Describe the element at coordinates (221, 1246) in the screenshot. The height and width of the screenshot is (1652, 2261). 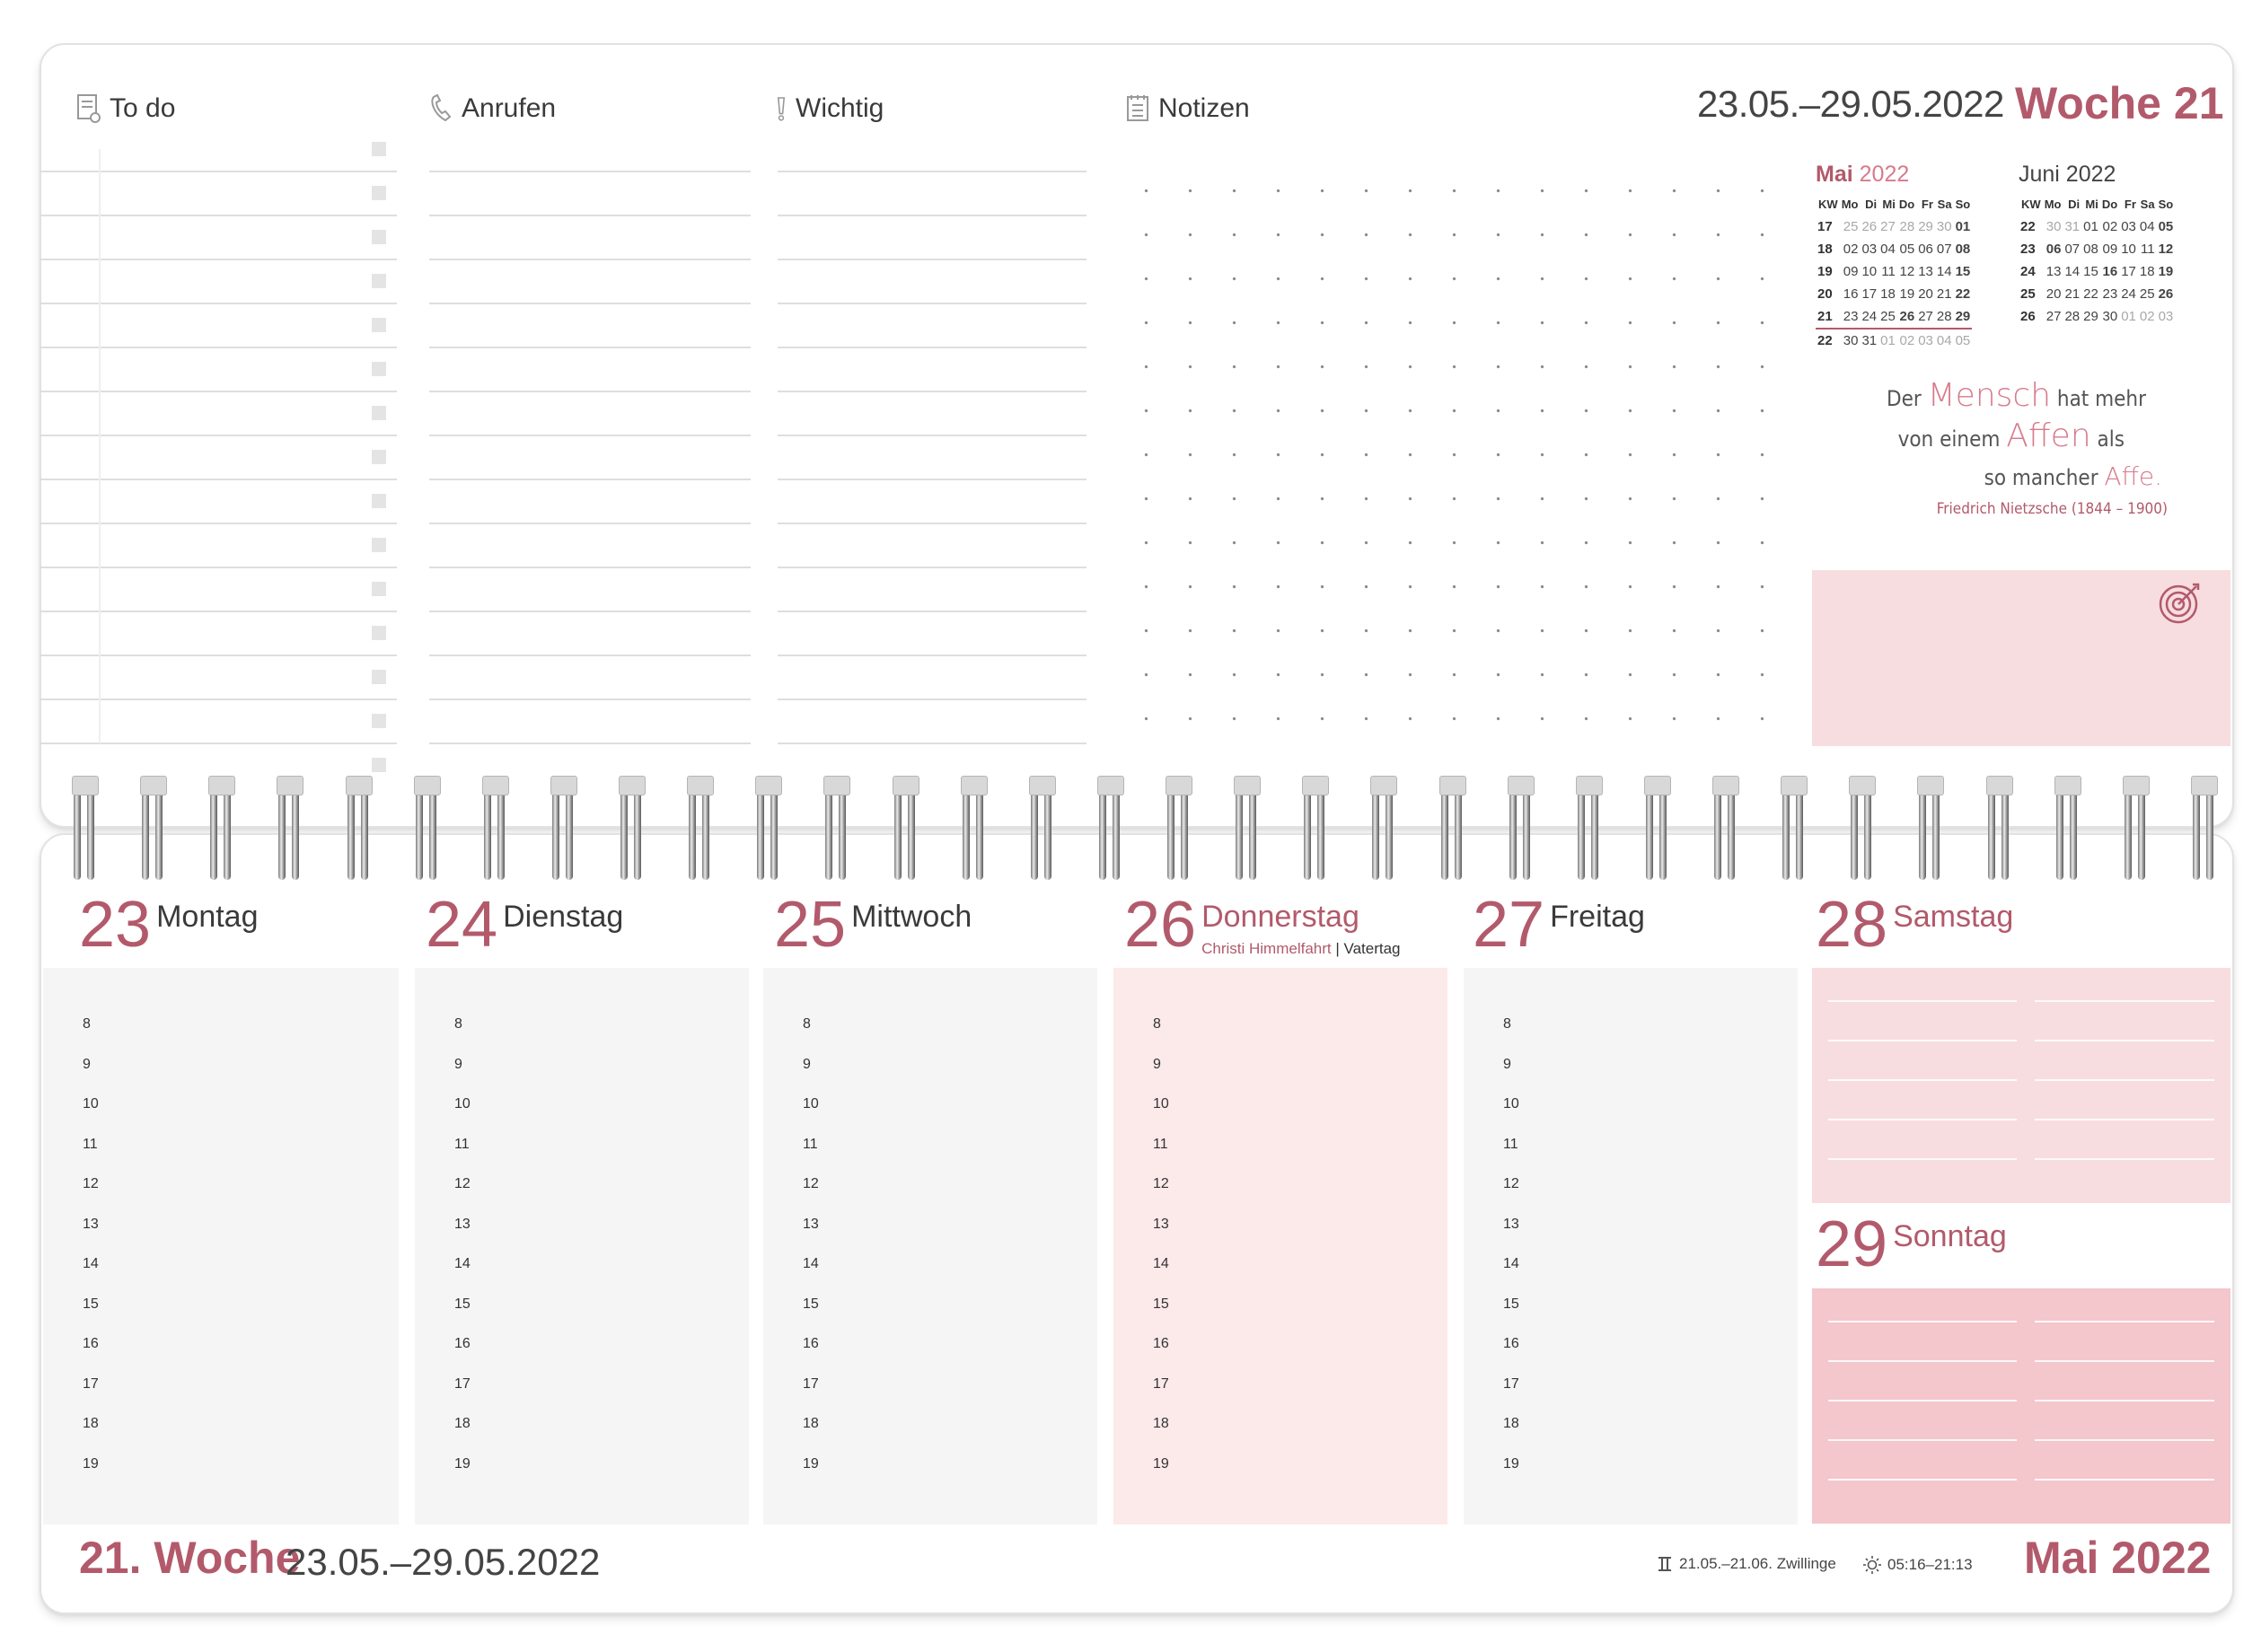
I see `day-schedule-monday: 8 9 10 11 12 13 14 15 16 17 18 19` at that location.